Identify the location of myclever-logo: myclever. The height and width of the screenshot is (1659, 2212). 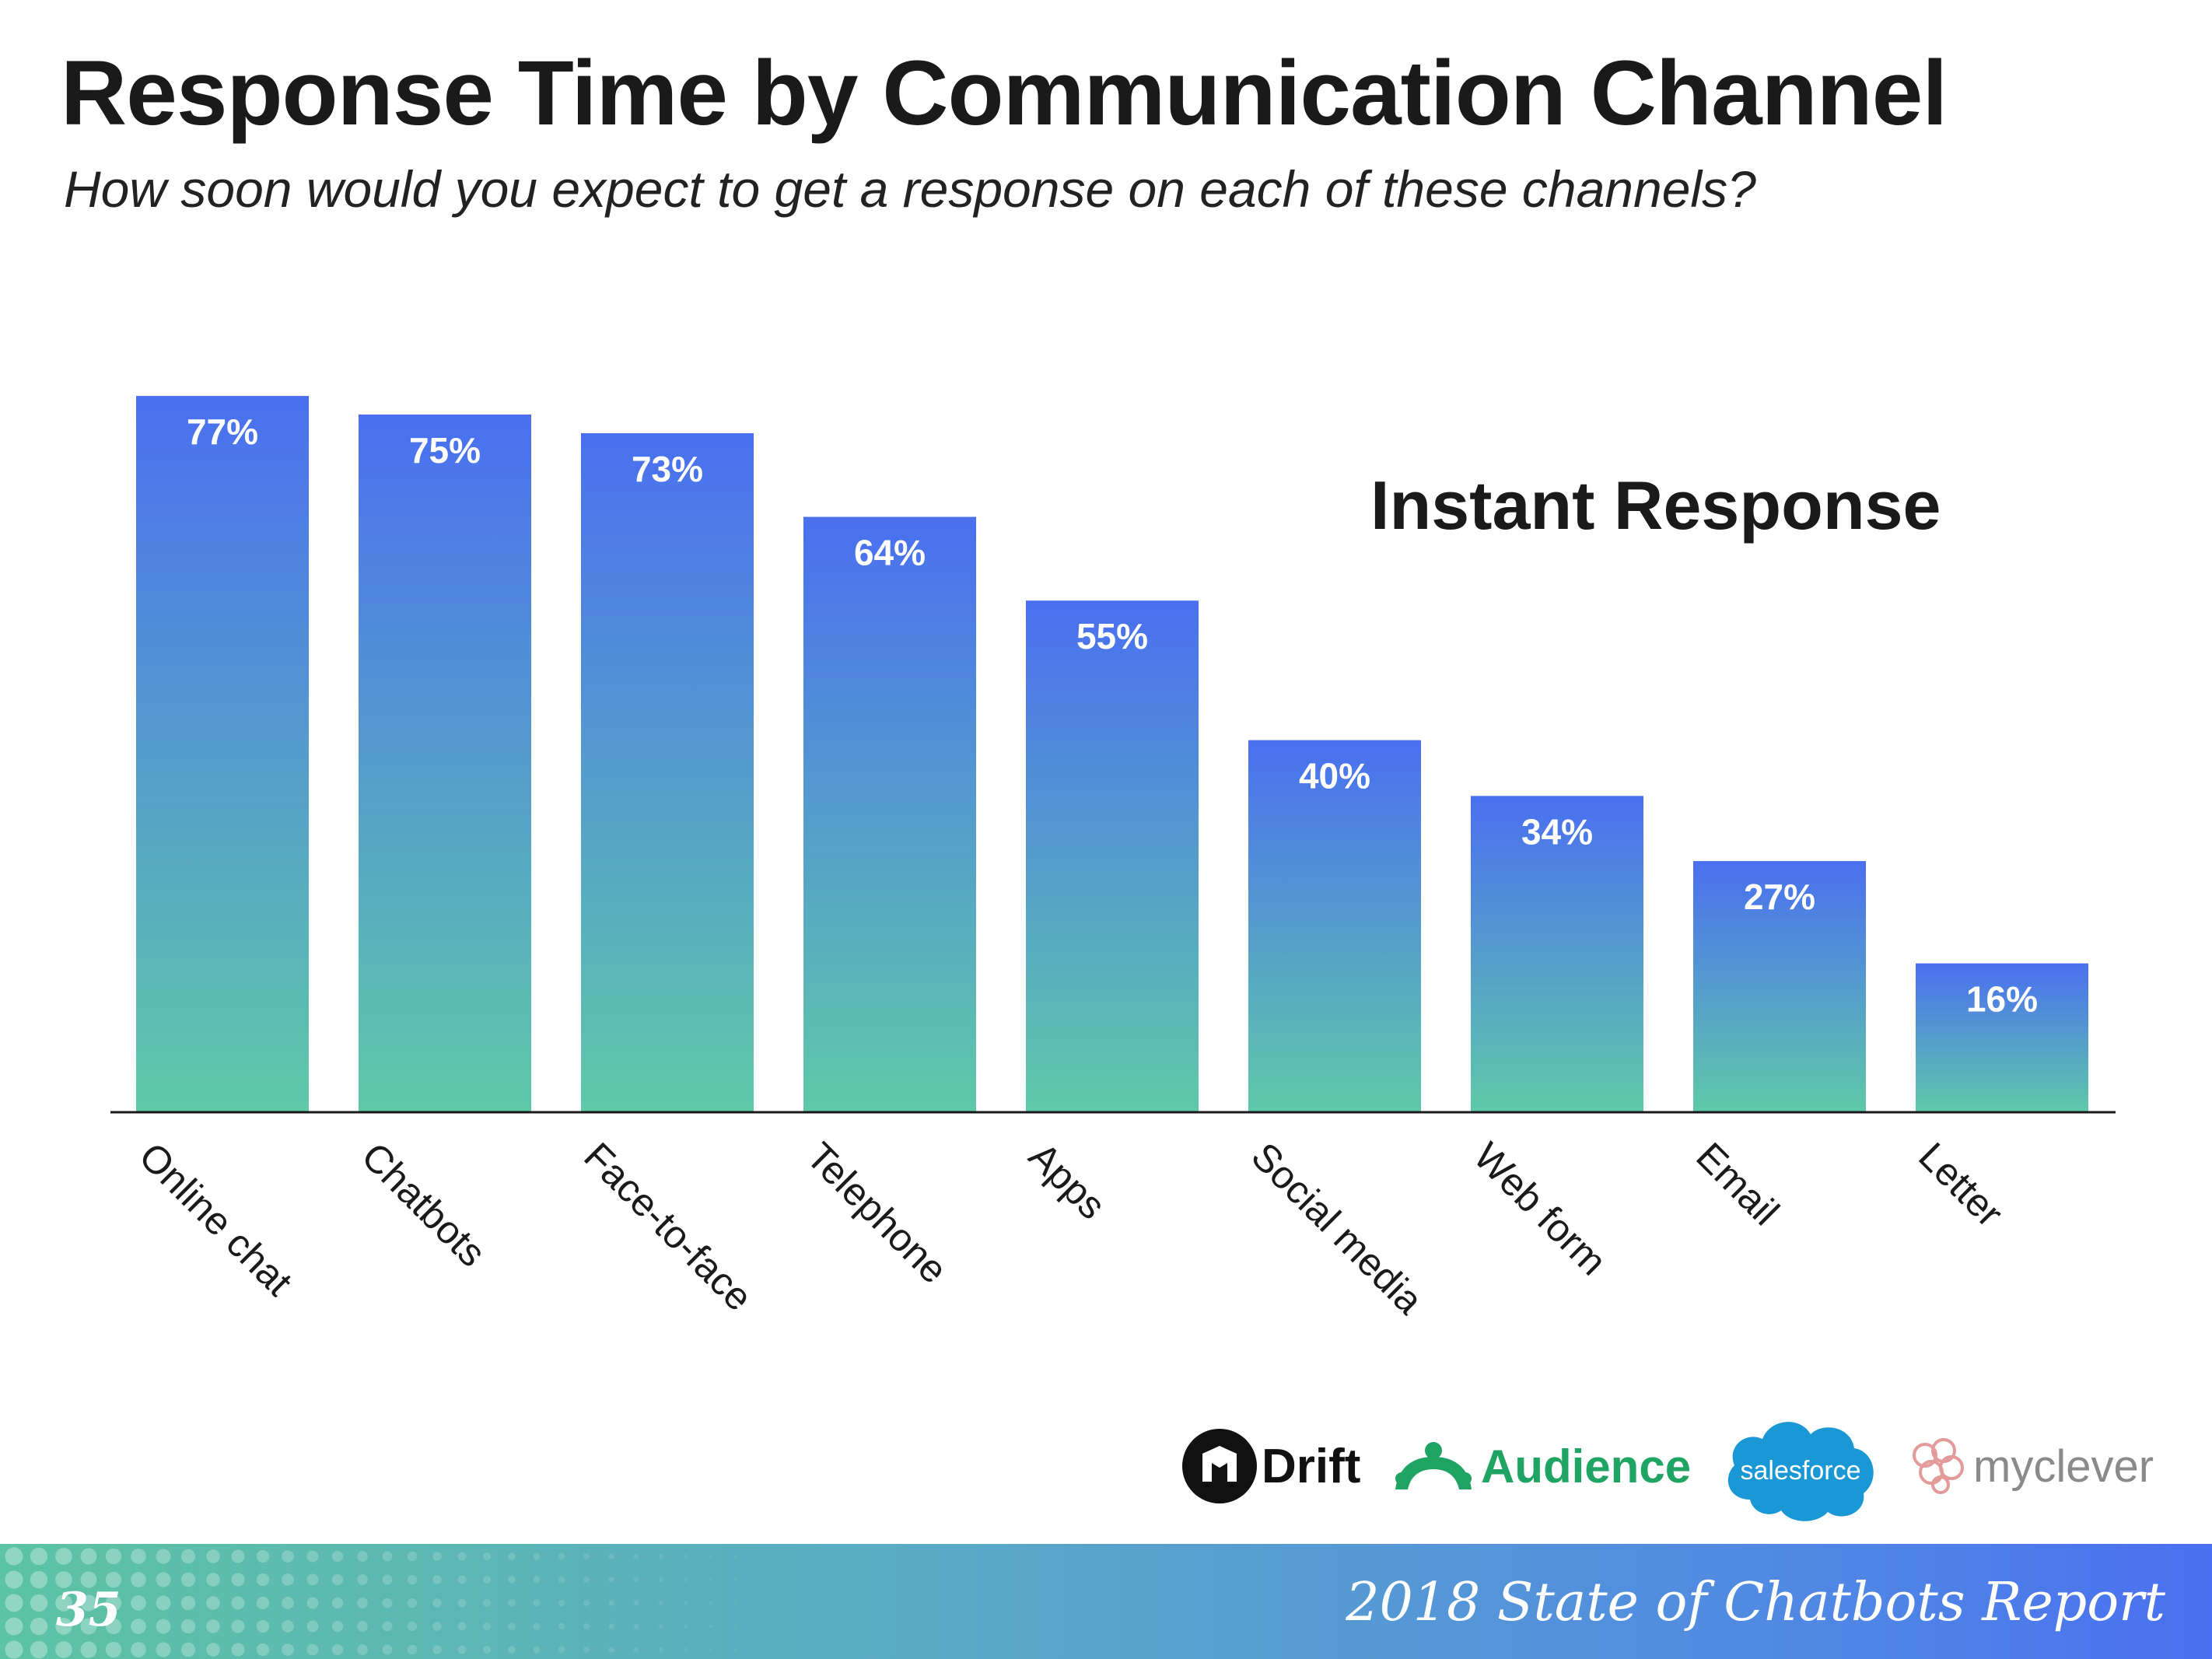
(2032, 1467).